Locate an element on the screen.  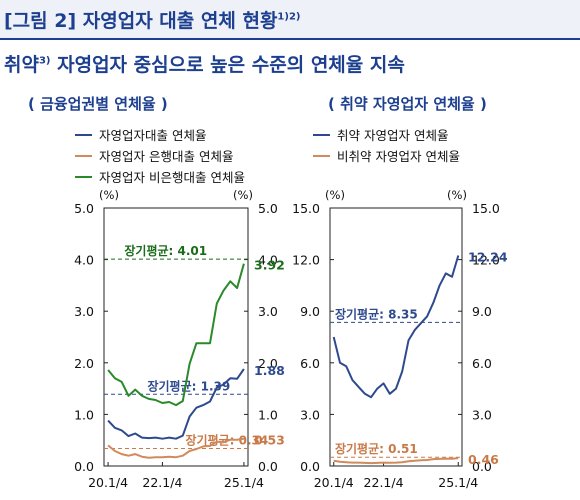
y-tick-label-left: 4.0 is located at coordinates (84, 260).